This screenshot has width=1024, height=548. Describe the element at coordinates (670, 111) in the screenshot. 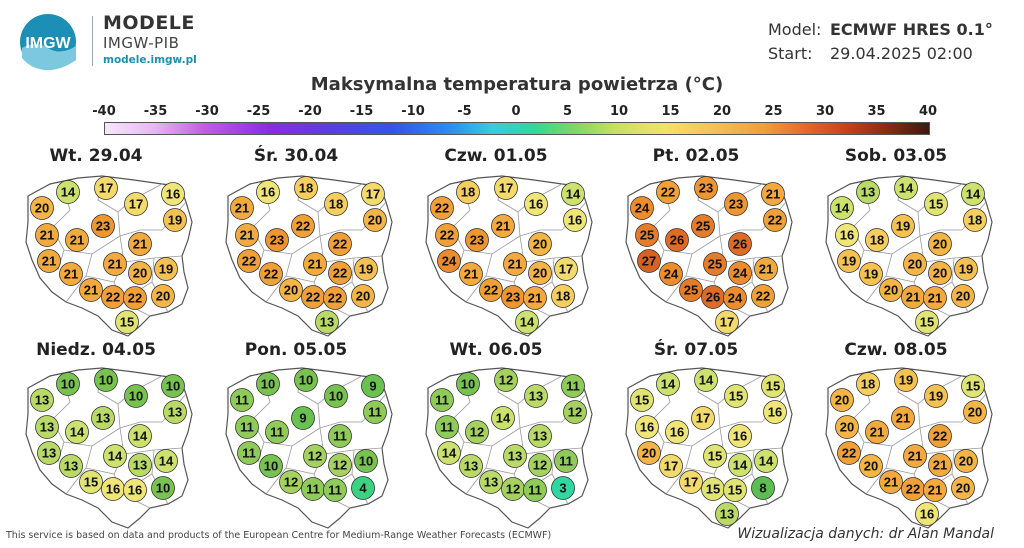

I see `scale-tick-label: 15` at that location.